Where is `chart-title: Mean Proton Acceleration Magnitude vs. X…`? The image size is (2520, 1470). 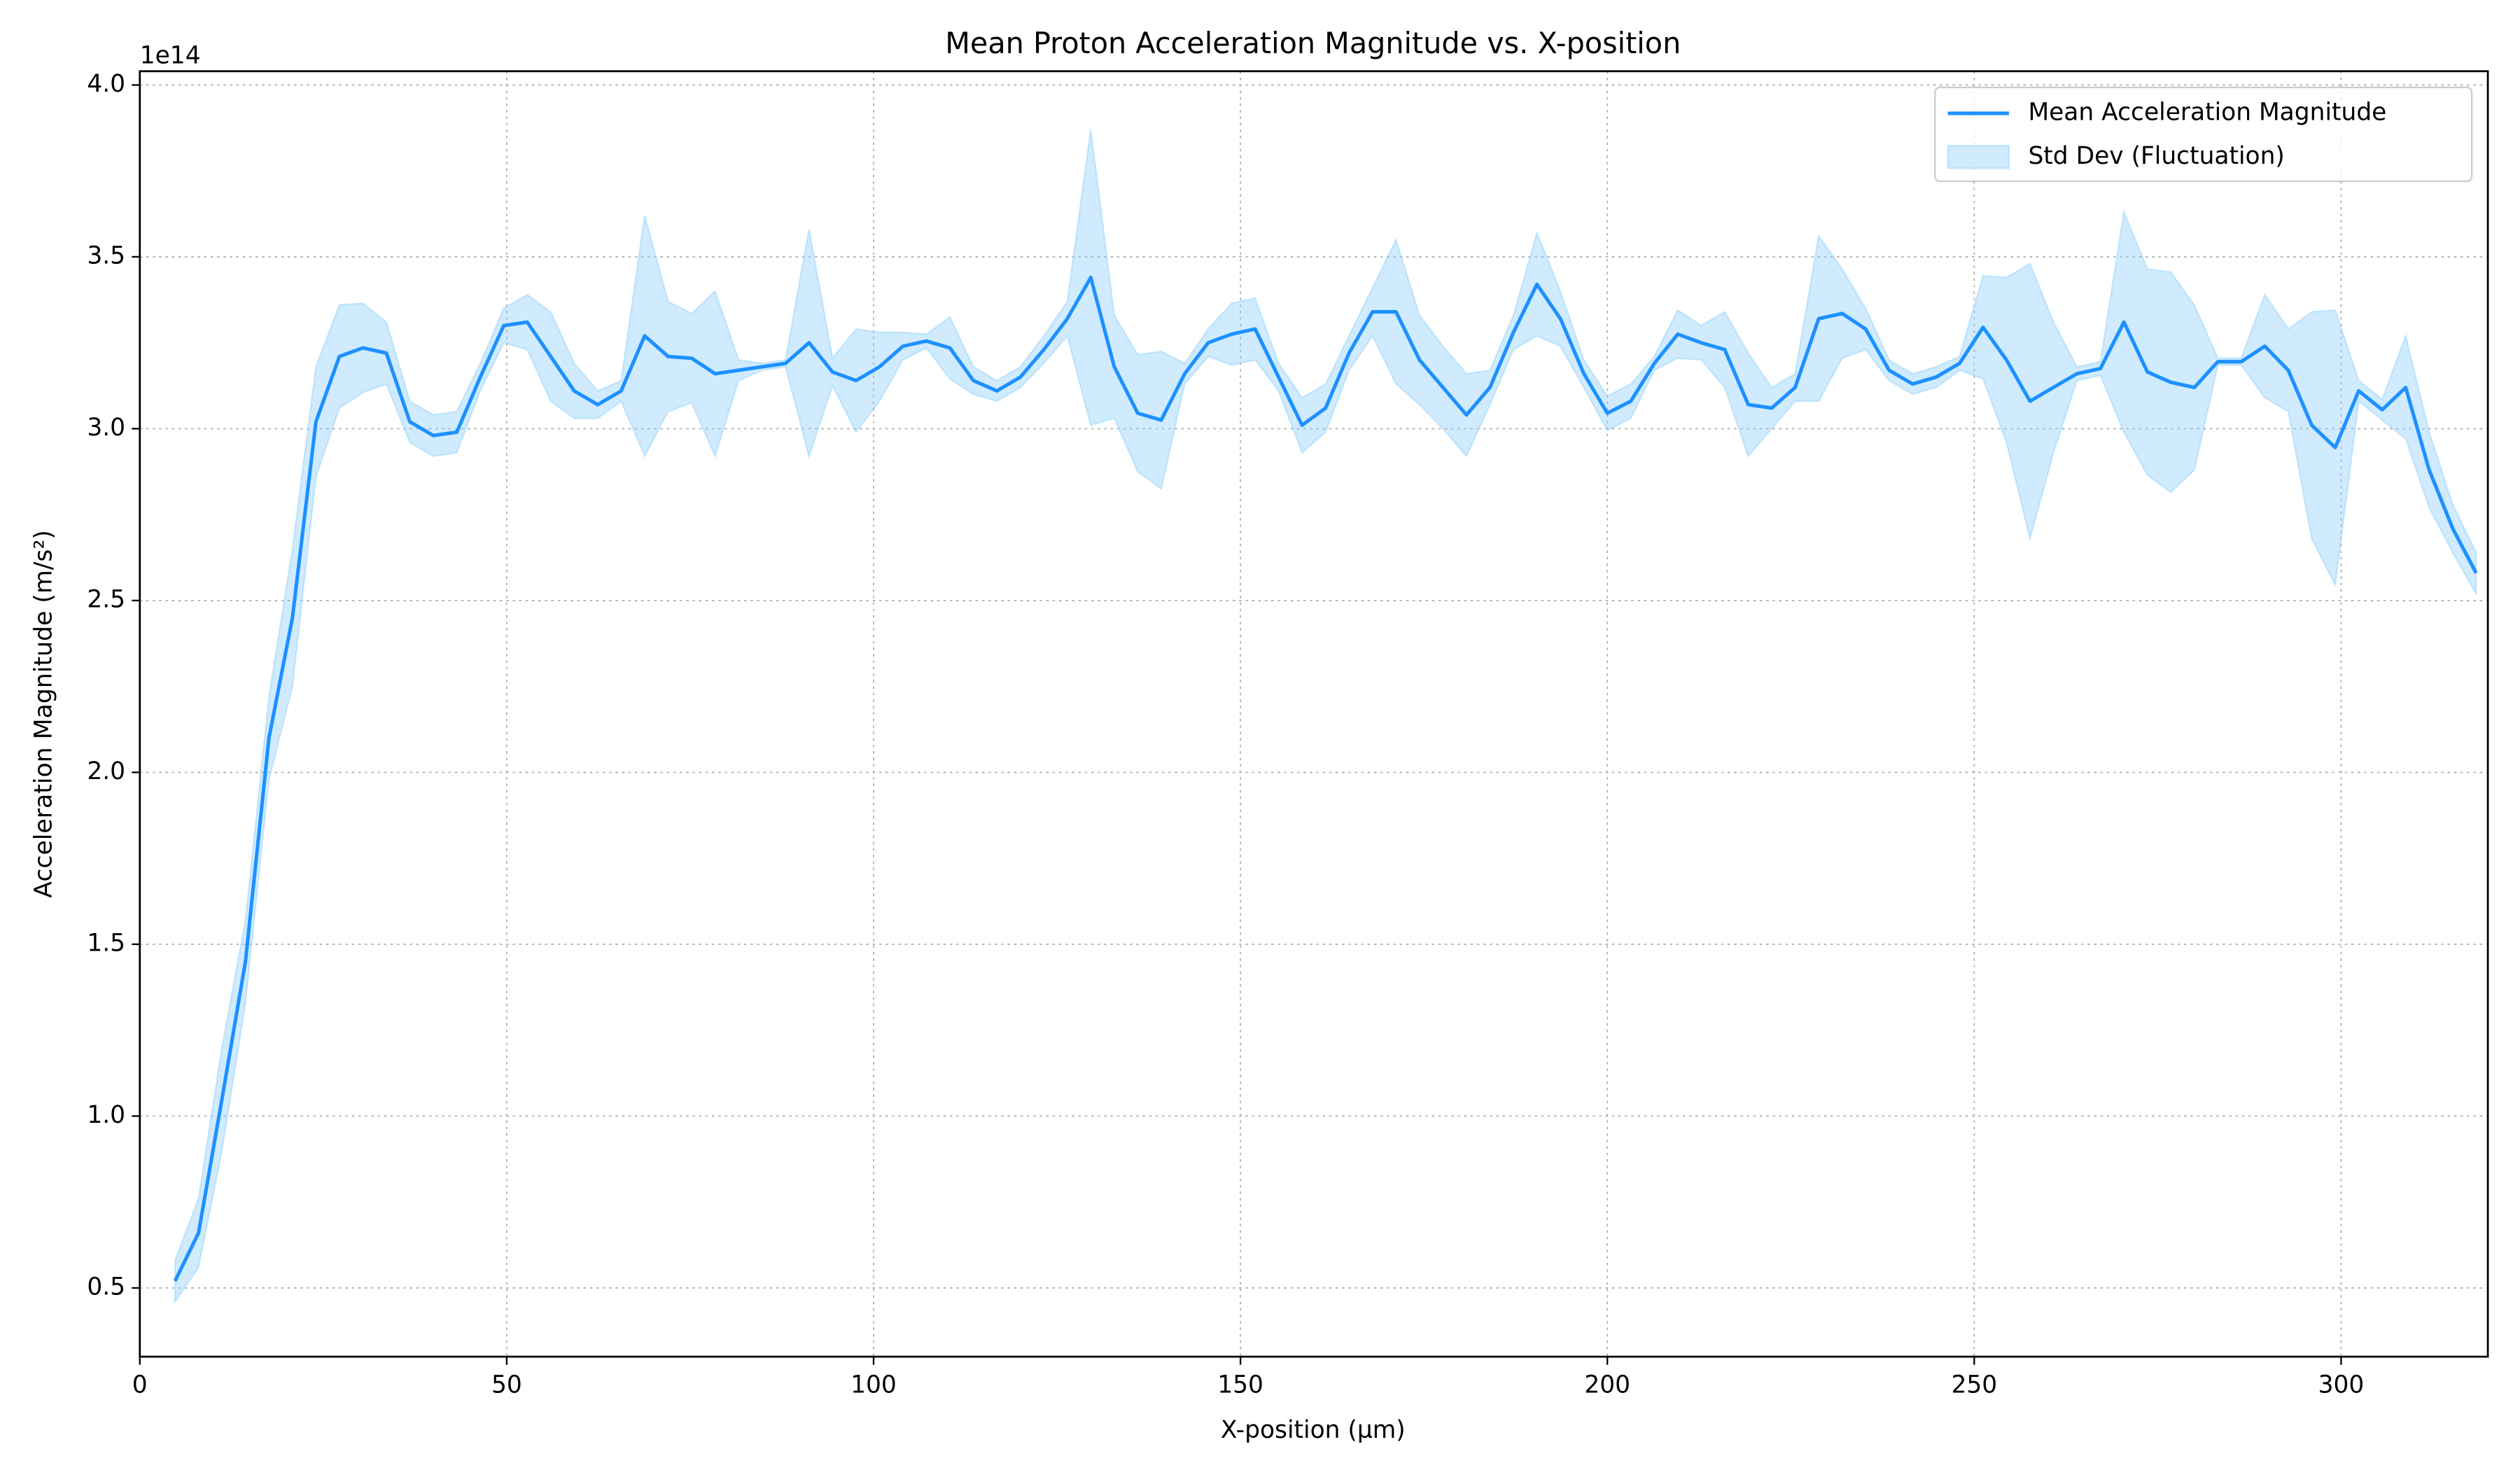
chart-title: Mean Proton Acceleration Magnitude vs. X… is located at coordinates (1313, 43).